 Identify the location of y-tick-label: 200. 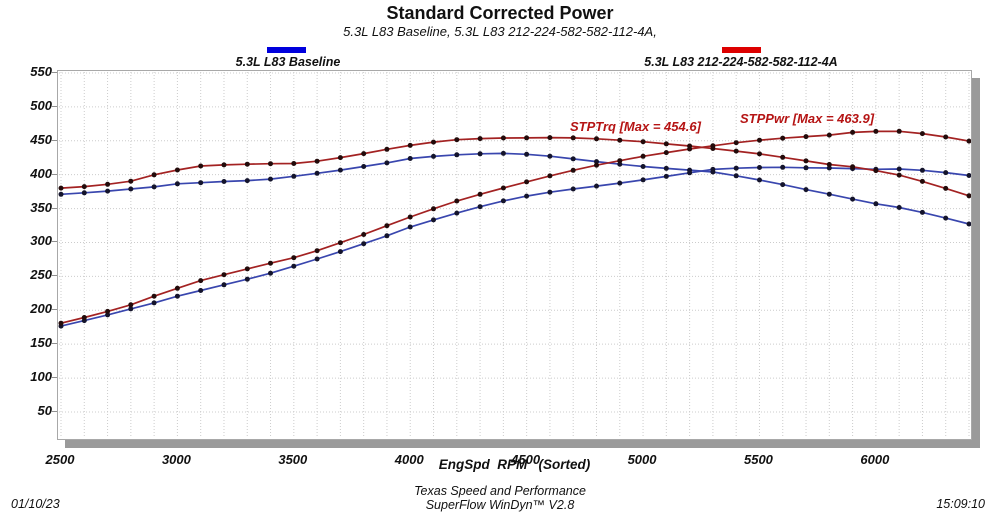
(41, 309).